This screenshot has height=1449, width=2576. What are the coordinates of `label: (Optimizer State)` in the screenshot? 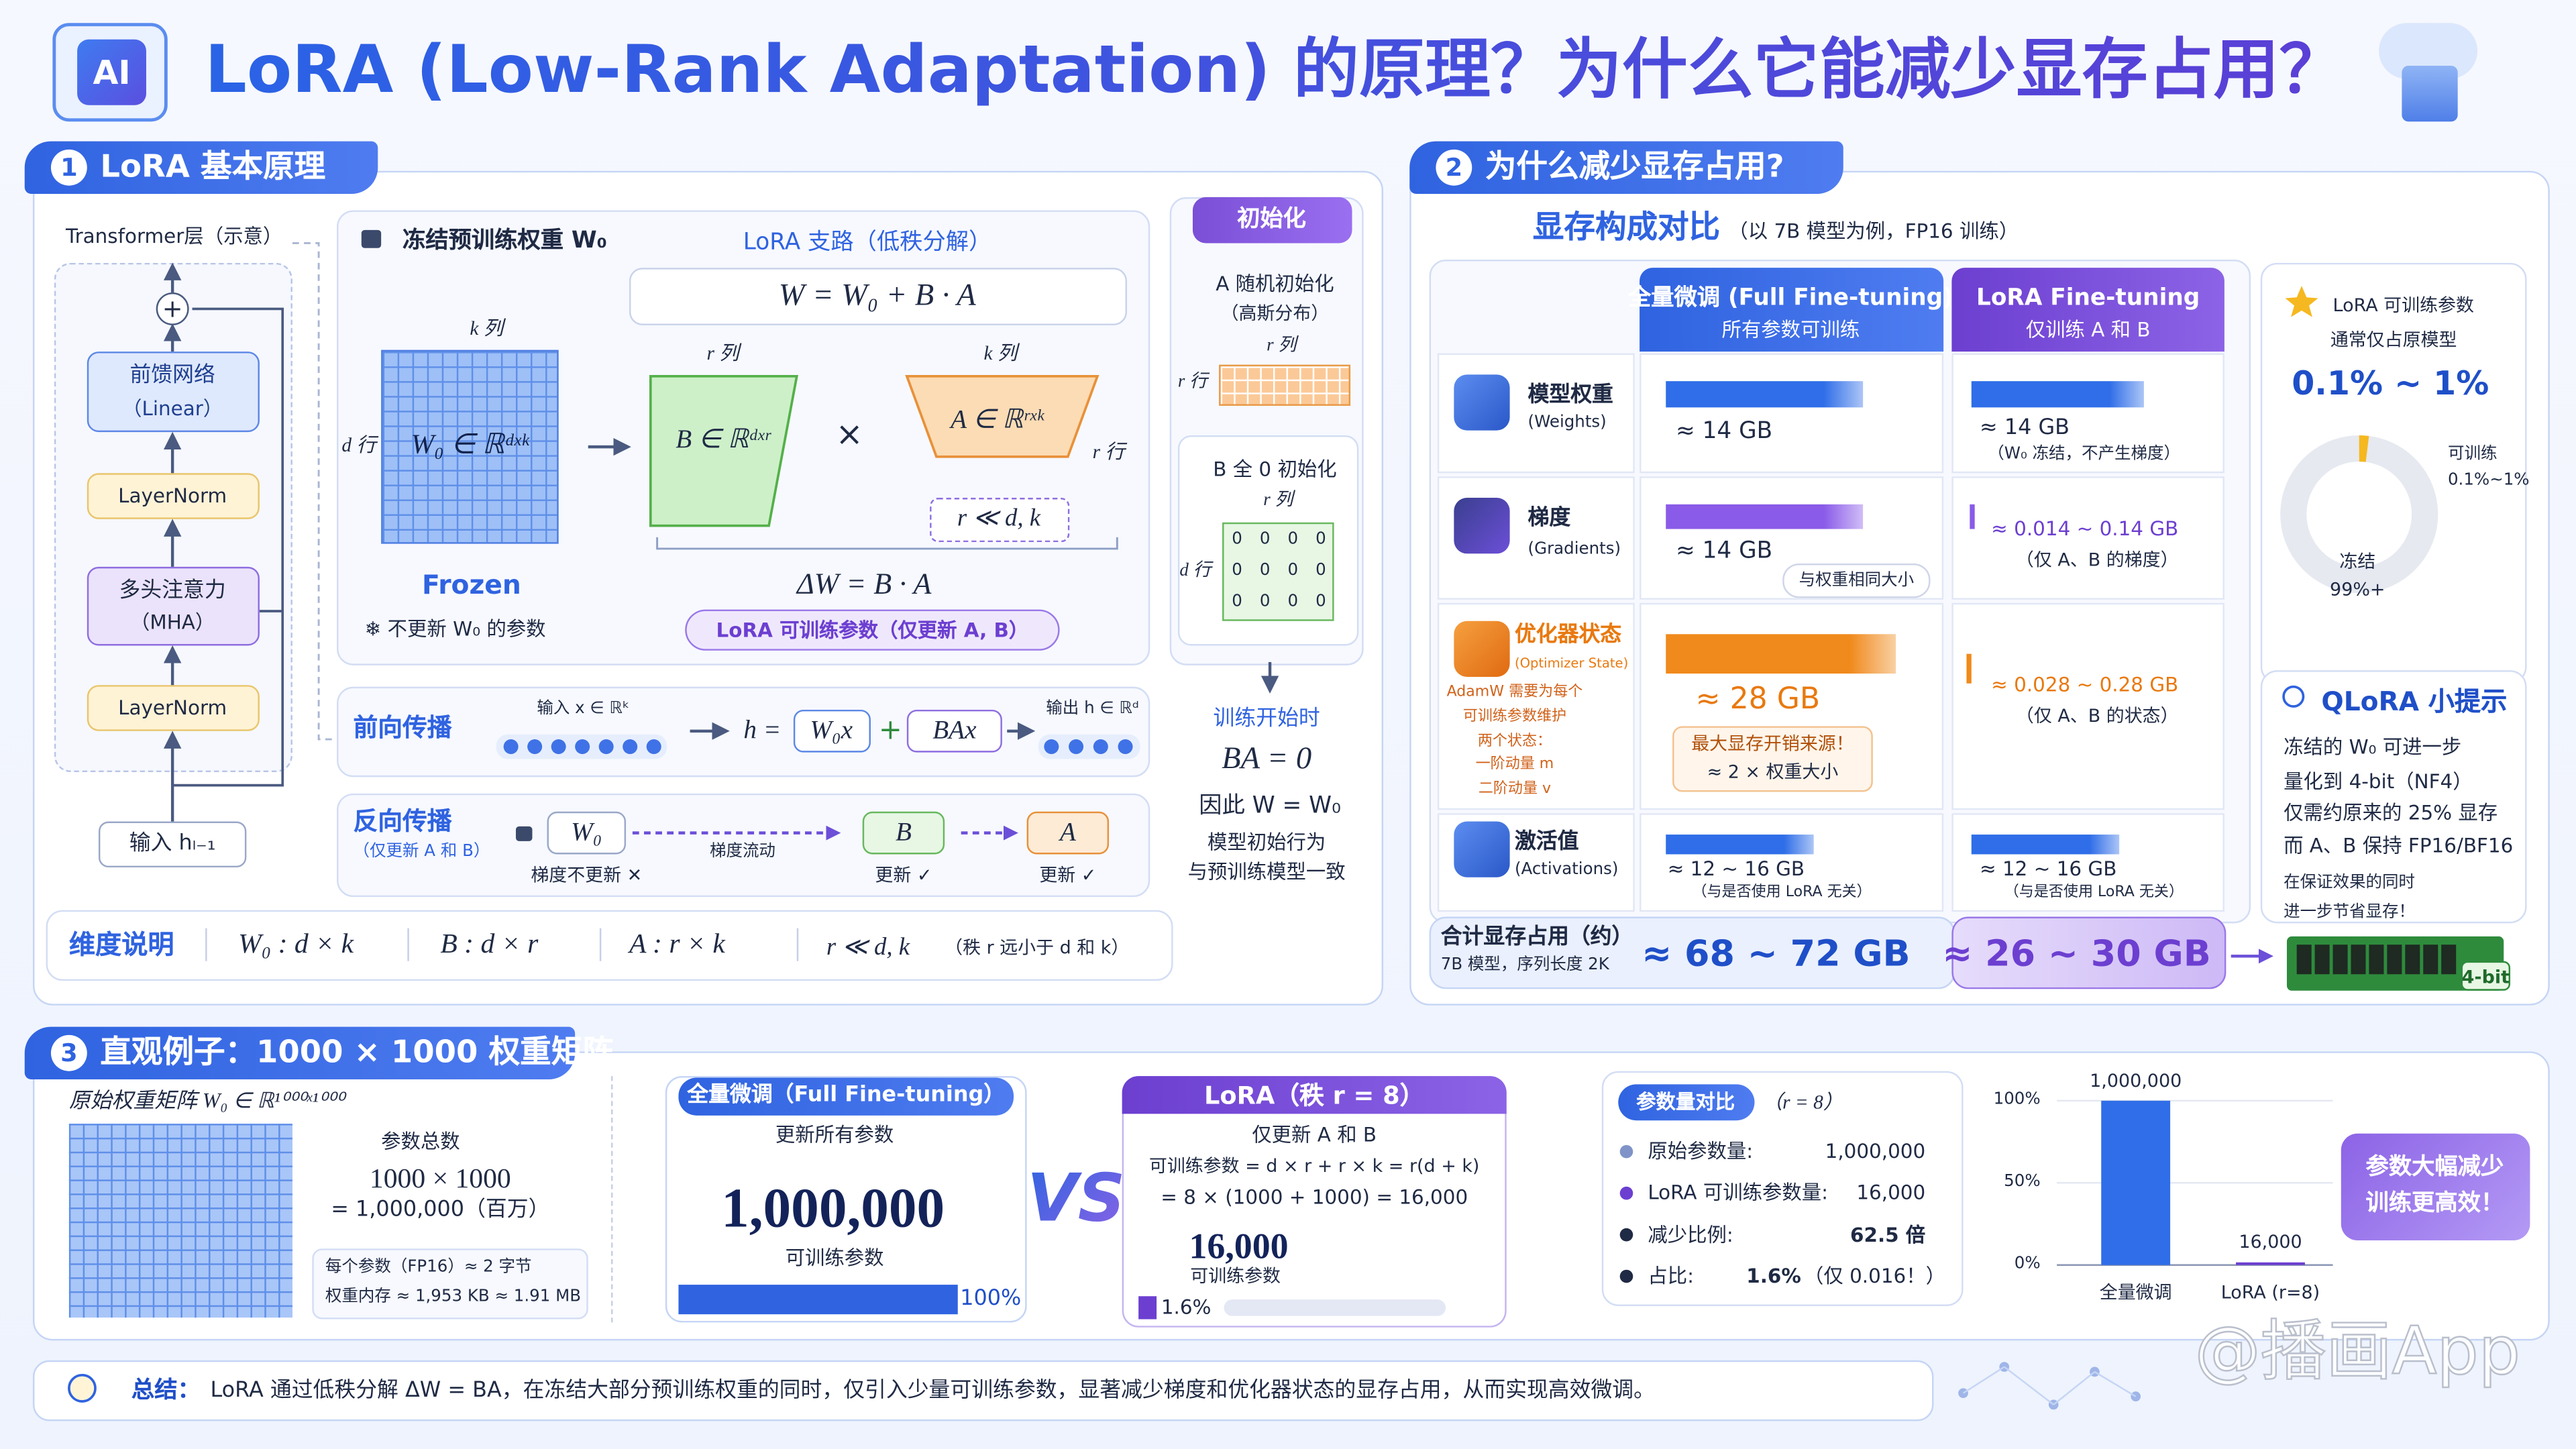 It's located at (1571, 663).